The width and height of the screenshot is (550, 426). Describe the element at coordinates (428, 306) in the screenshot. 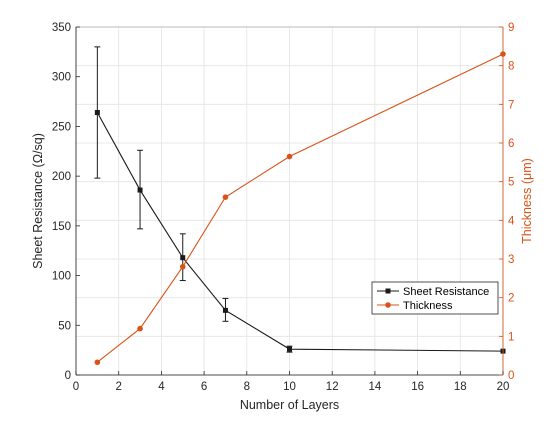

I see `legend-label: Thickness` at that location.